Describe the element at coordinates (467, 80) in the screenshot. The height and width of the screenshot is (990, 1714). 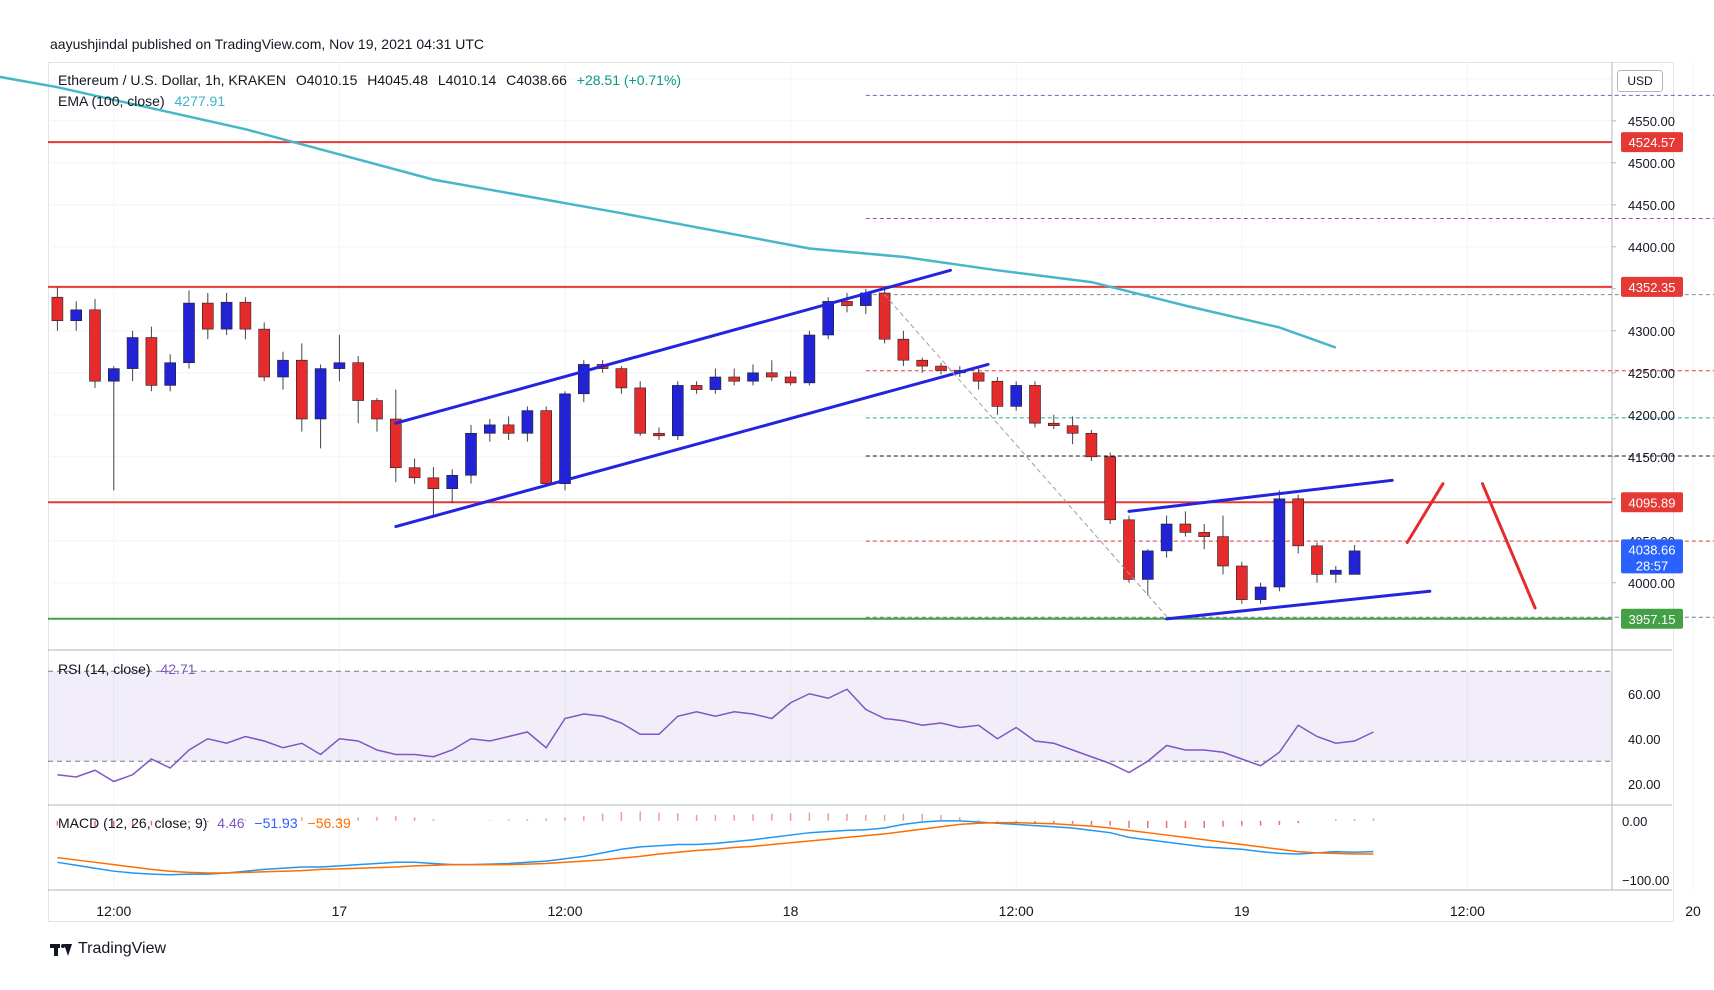
I see `low-value: L4010.14` at that location.